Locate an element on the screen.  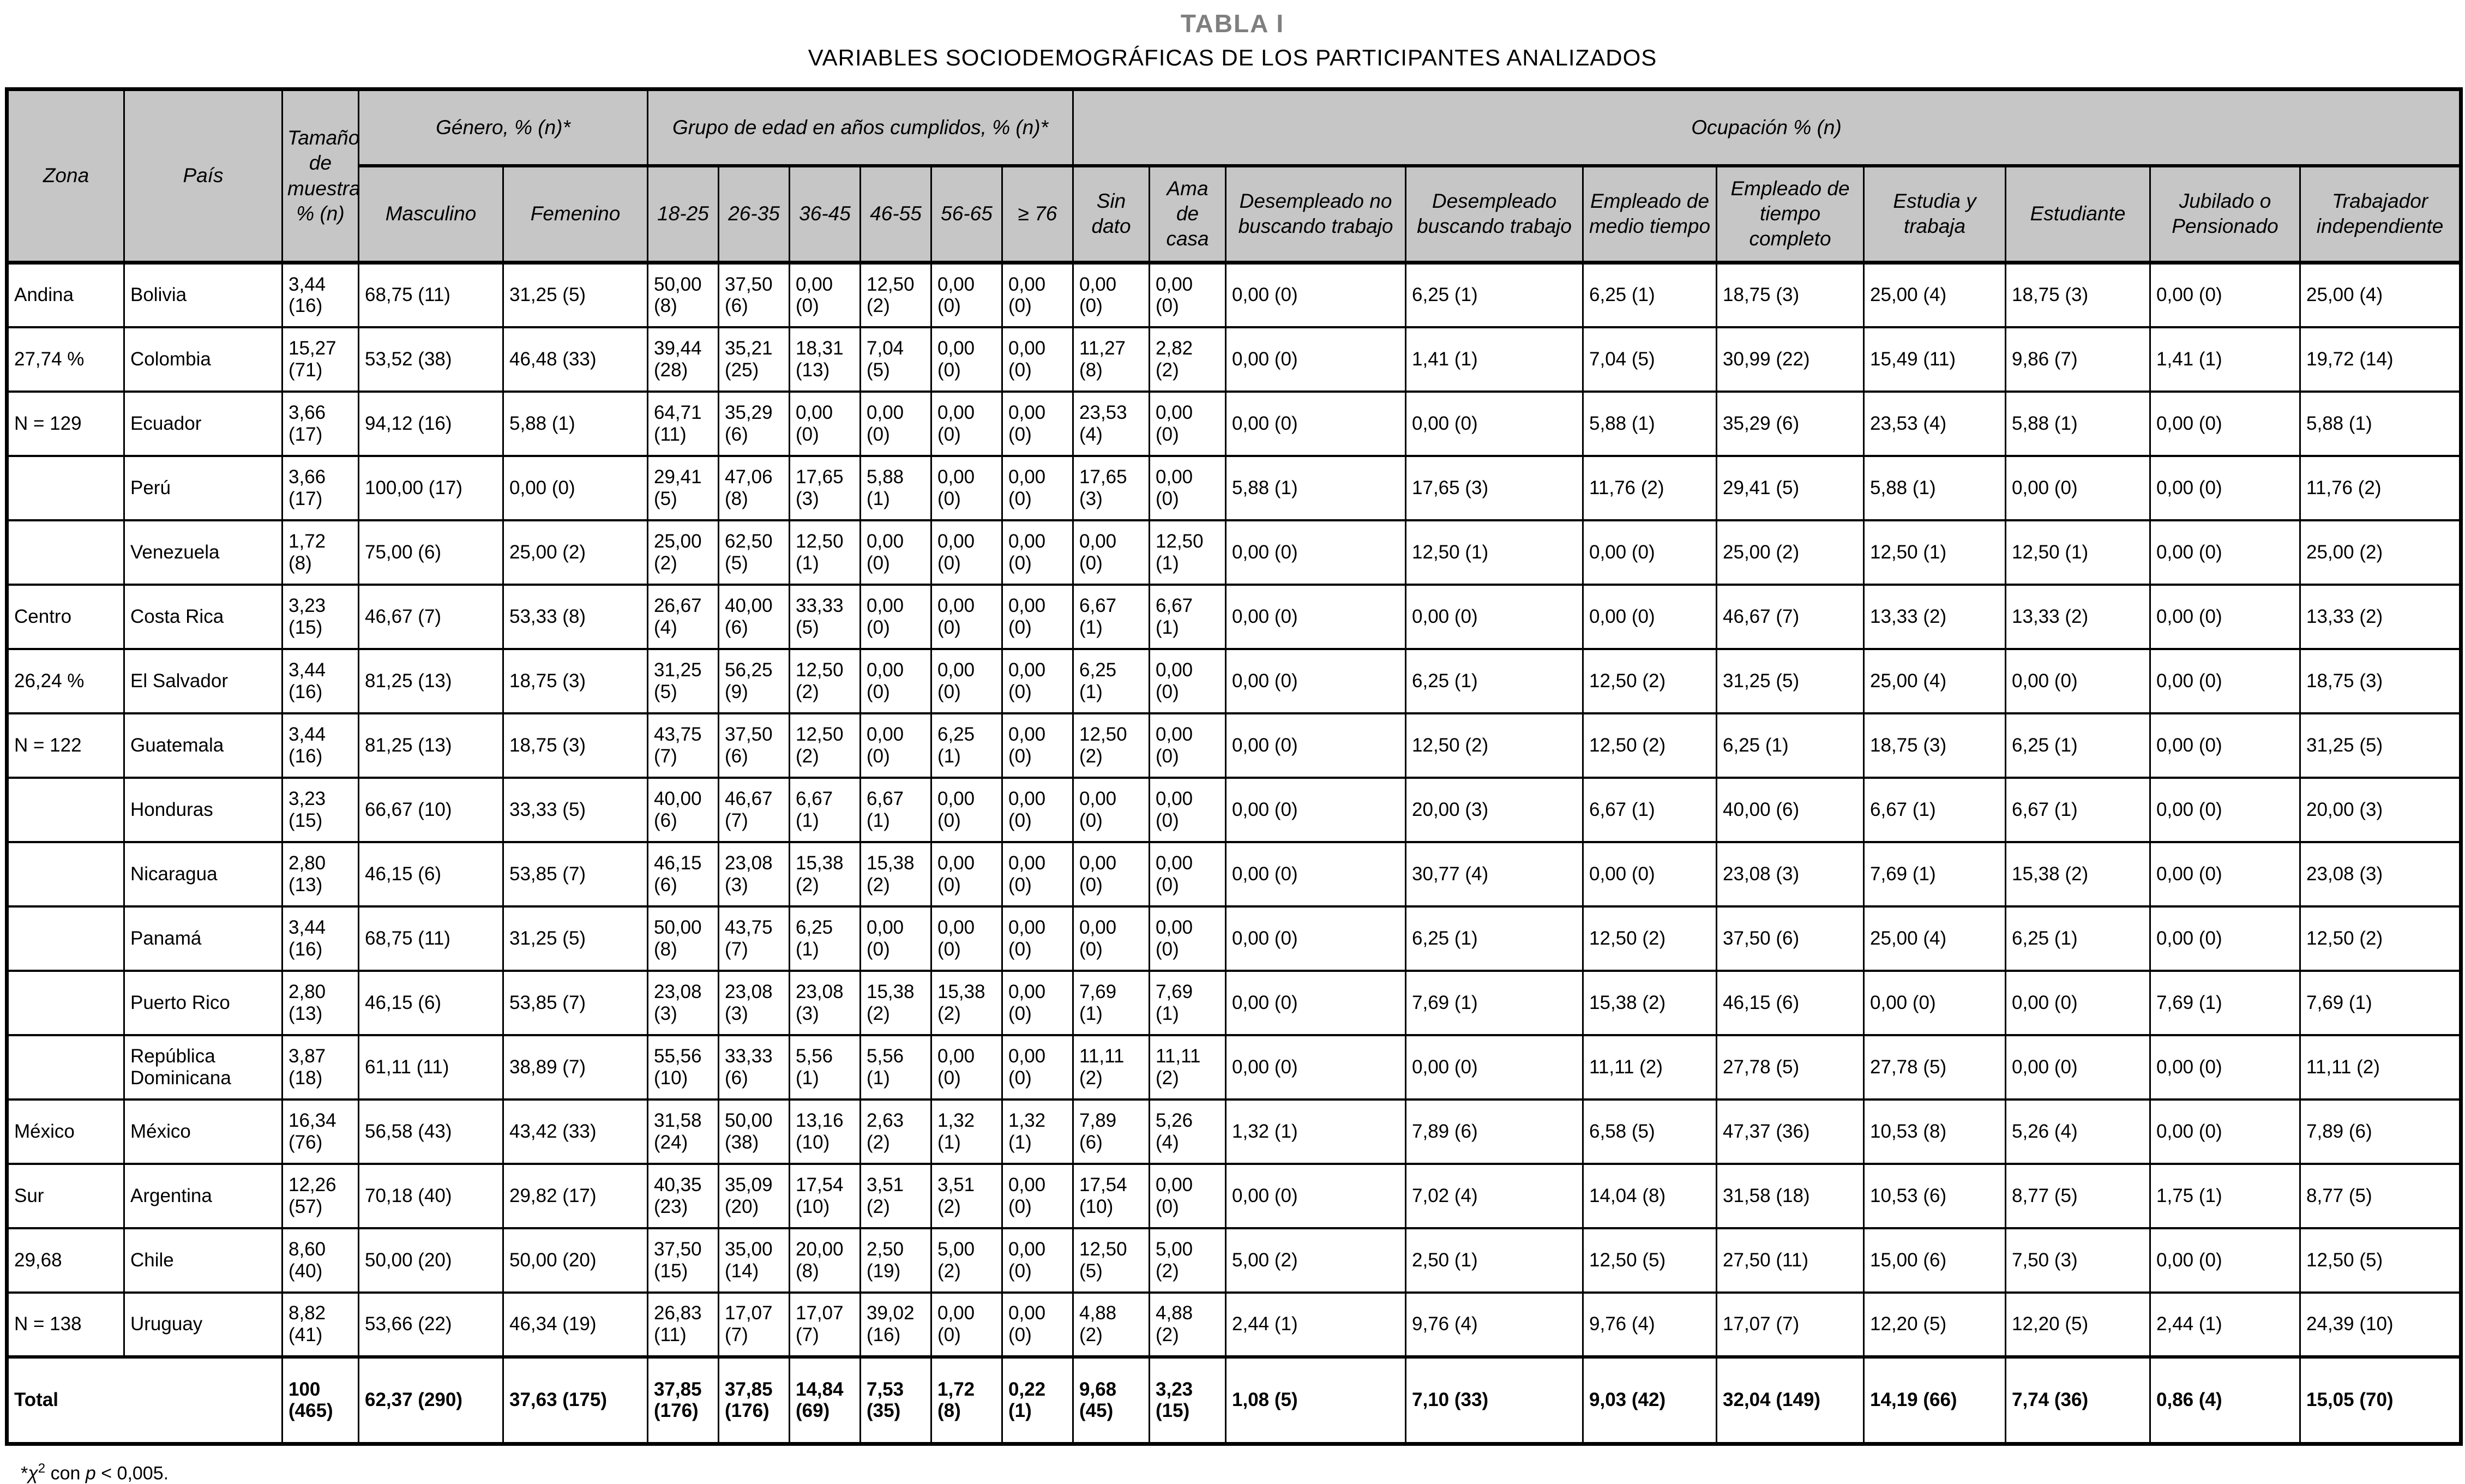
col-header-jubilado: Jubilado o Pensionado is located at coordinates (2225, 215).